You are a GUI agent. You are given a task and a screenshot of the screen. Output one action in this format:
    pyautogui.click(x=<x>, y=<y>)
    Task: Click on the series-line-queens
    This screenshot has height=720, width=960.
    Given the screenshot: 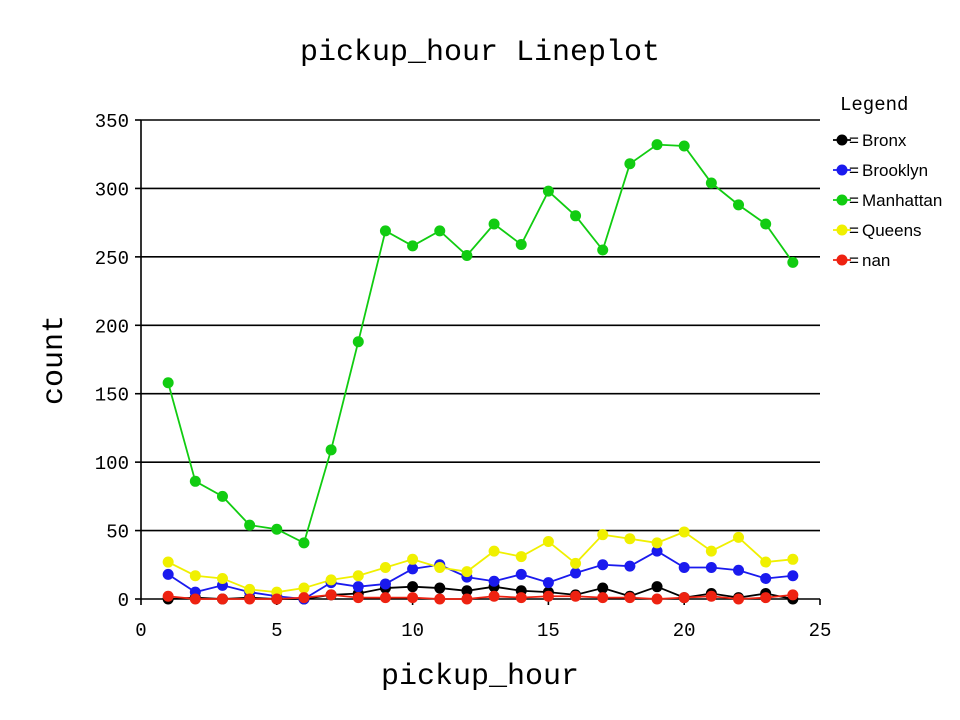 What is the action you would take?
    pyautogui.click(x=480, y=562)
    